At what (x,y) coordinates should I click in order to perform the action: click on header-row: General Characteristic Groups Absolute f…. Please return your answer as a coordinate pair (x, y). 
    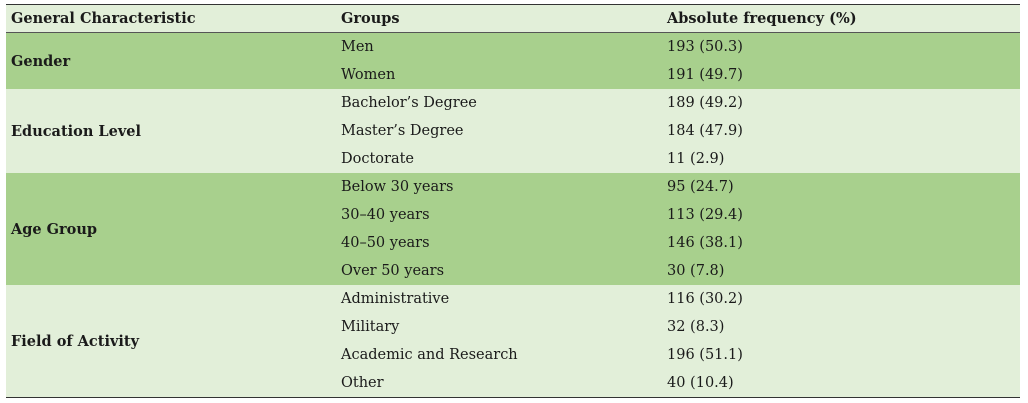
    Looking at the image, I should click on (513, 18).